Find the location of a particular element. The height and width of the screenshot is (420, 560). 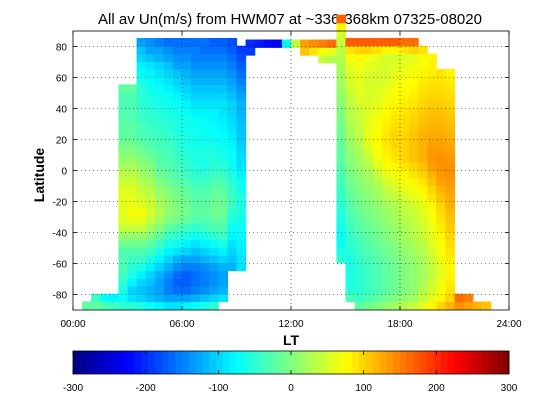

y-tick-label: -80 is located at coordinates (60, 296).